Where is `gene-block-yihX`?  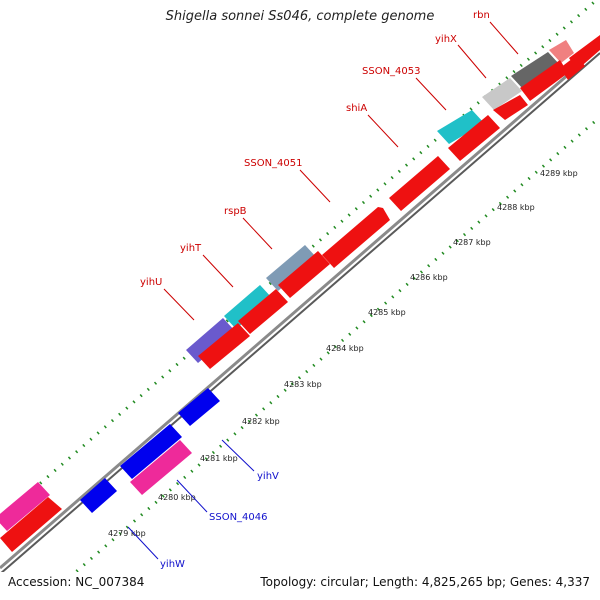
gene-block-yihX is located at coordinates (502, 94).